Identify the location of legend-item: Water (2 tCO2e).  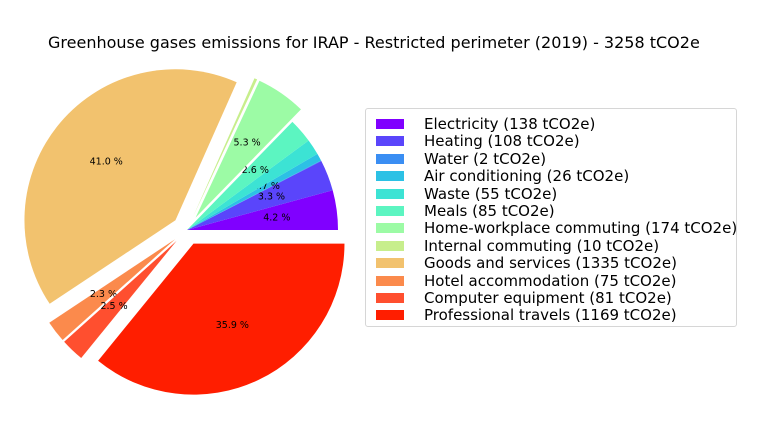
(461, 159).